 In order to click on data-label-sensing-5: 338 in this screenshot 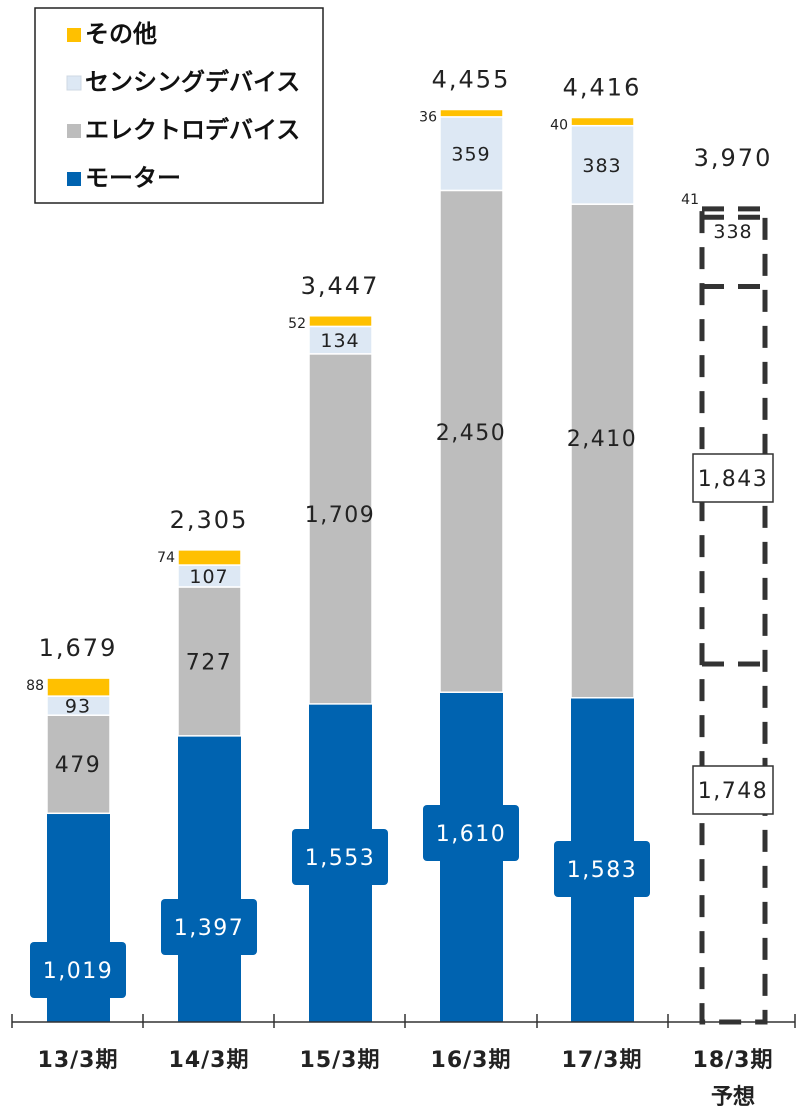, I will do `click(732, 232)`.